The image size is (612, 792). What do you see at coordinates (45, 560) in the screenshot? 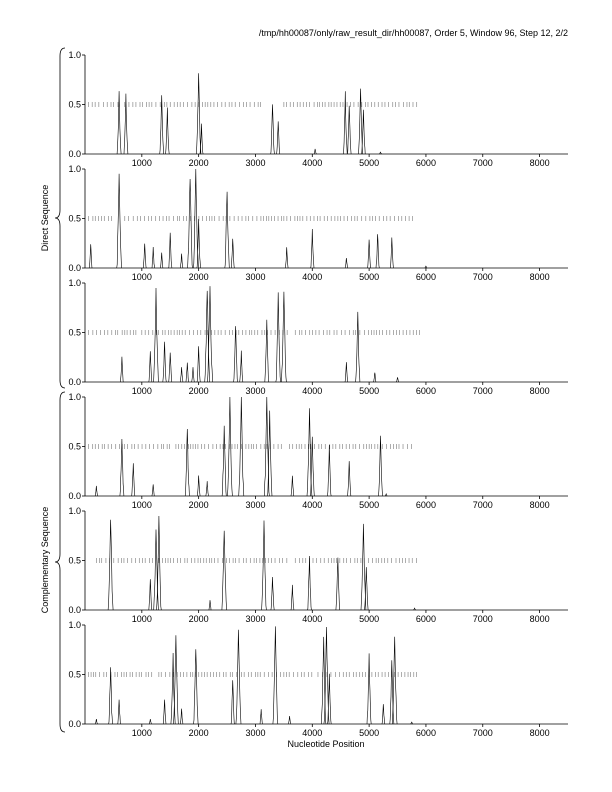
I see `group-label-complementary: Complementary Sequence` at bounding box center [45, 560].